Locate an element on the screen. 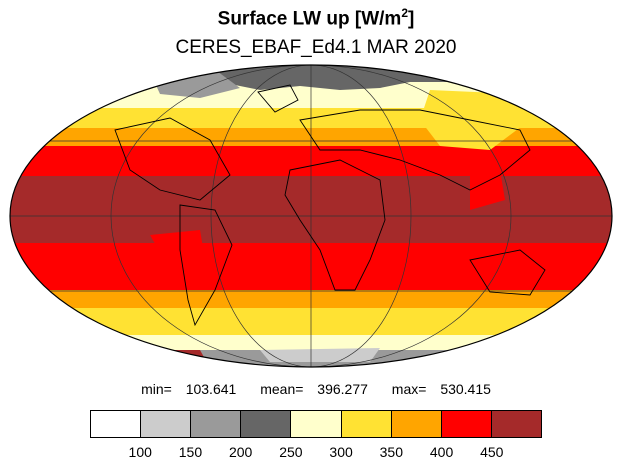 Image resolution: width=632 pixels, height=467 pixels. africa-red-patch is located at coordinates (377, 267).